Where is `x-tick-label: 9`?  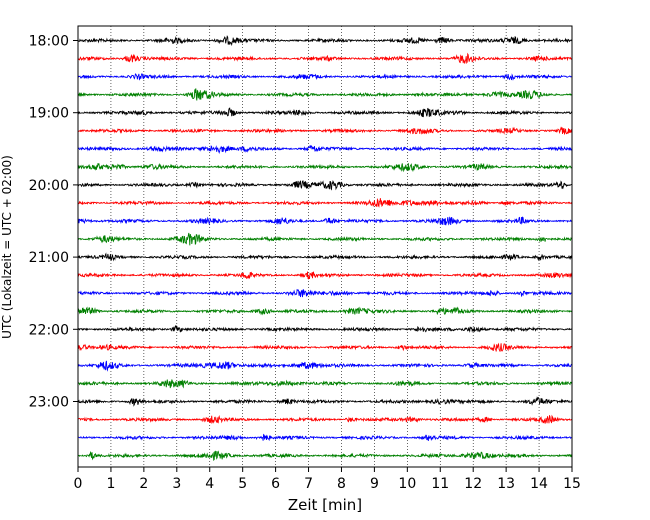 x-tick-label: 9 is located at coordinates (374, 484).